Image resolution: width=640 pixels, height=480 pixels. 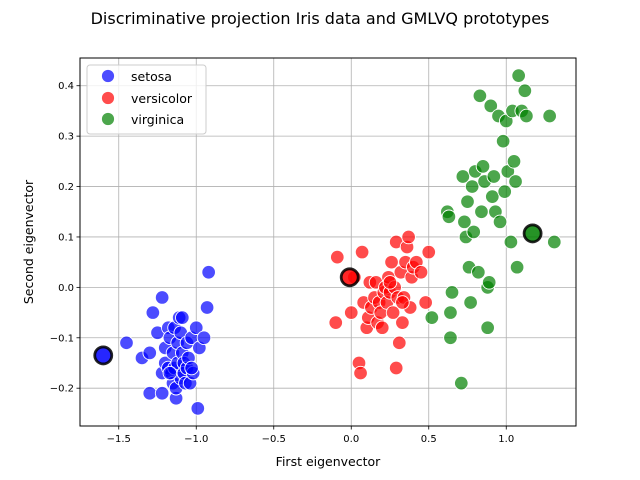 What do you see at coordinates (429, 439) in the screenshot?
I see `x-tick-label: 0.5` at bounding box center [429, 439].